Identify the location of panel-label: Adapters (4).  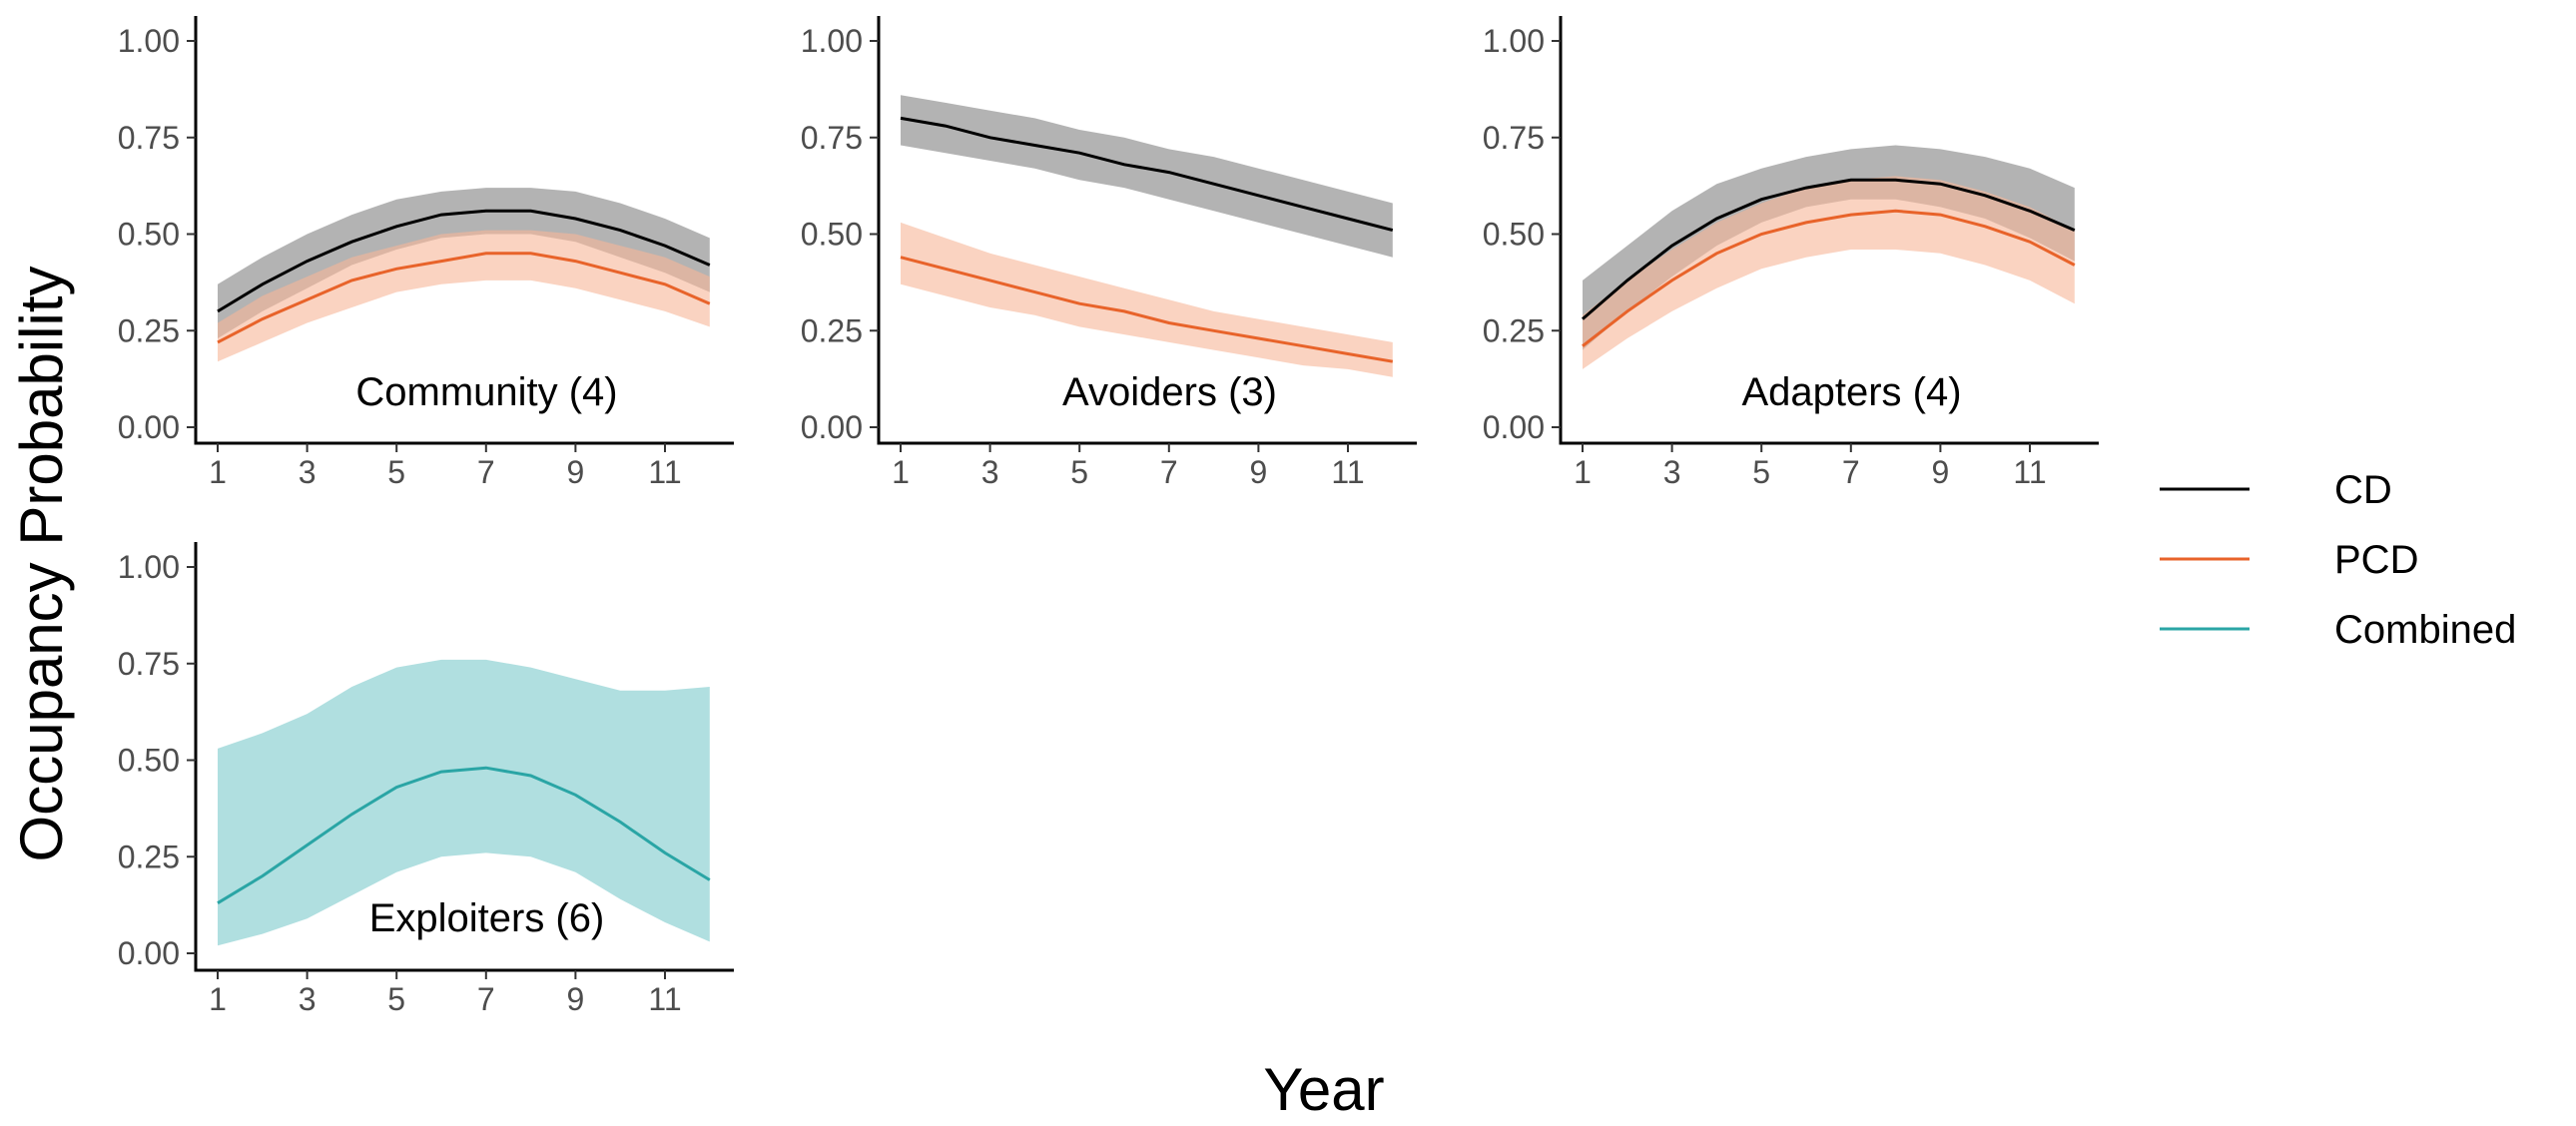
(1851, 392).